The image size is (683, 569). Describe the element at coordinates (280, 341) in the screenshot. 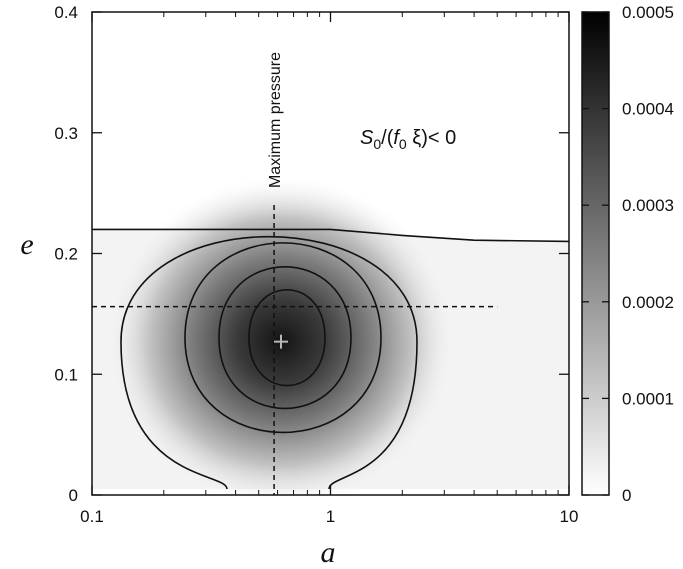

I see `peak-marker` at that location.